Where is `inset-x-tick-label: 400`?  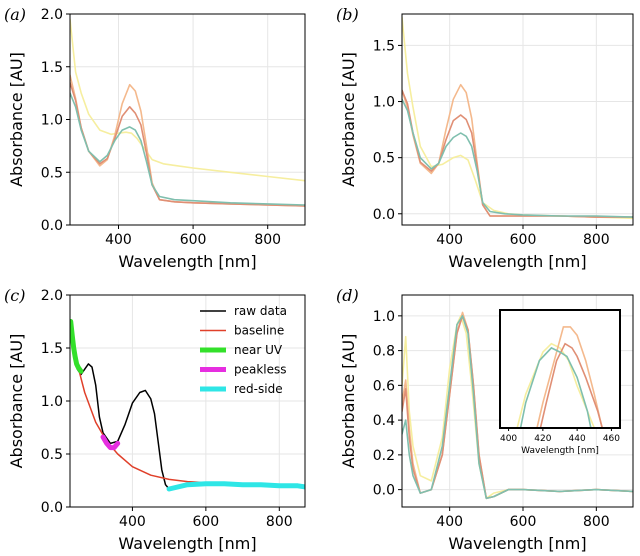 inset-x-tick-label: 400 is located at coordinates (508, 439).